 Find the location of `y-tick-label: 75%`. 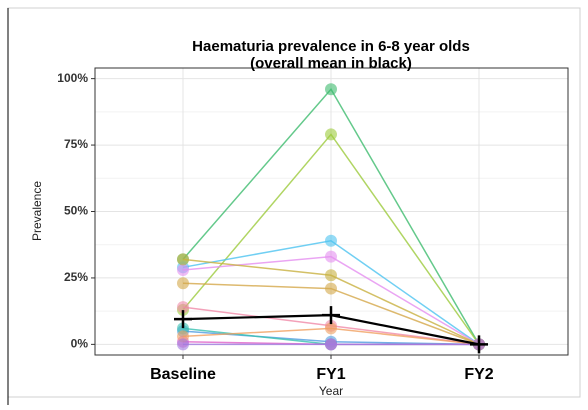

y-tick-label: 75% is located at coordinates (76, 144).